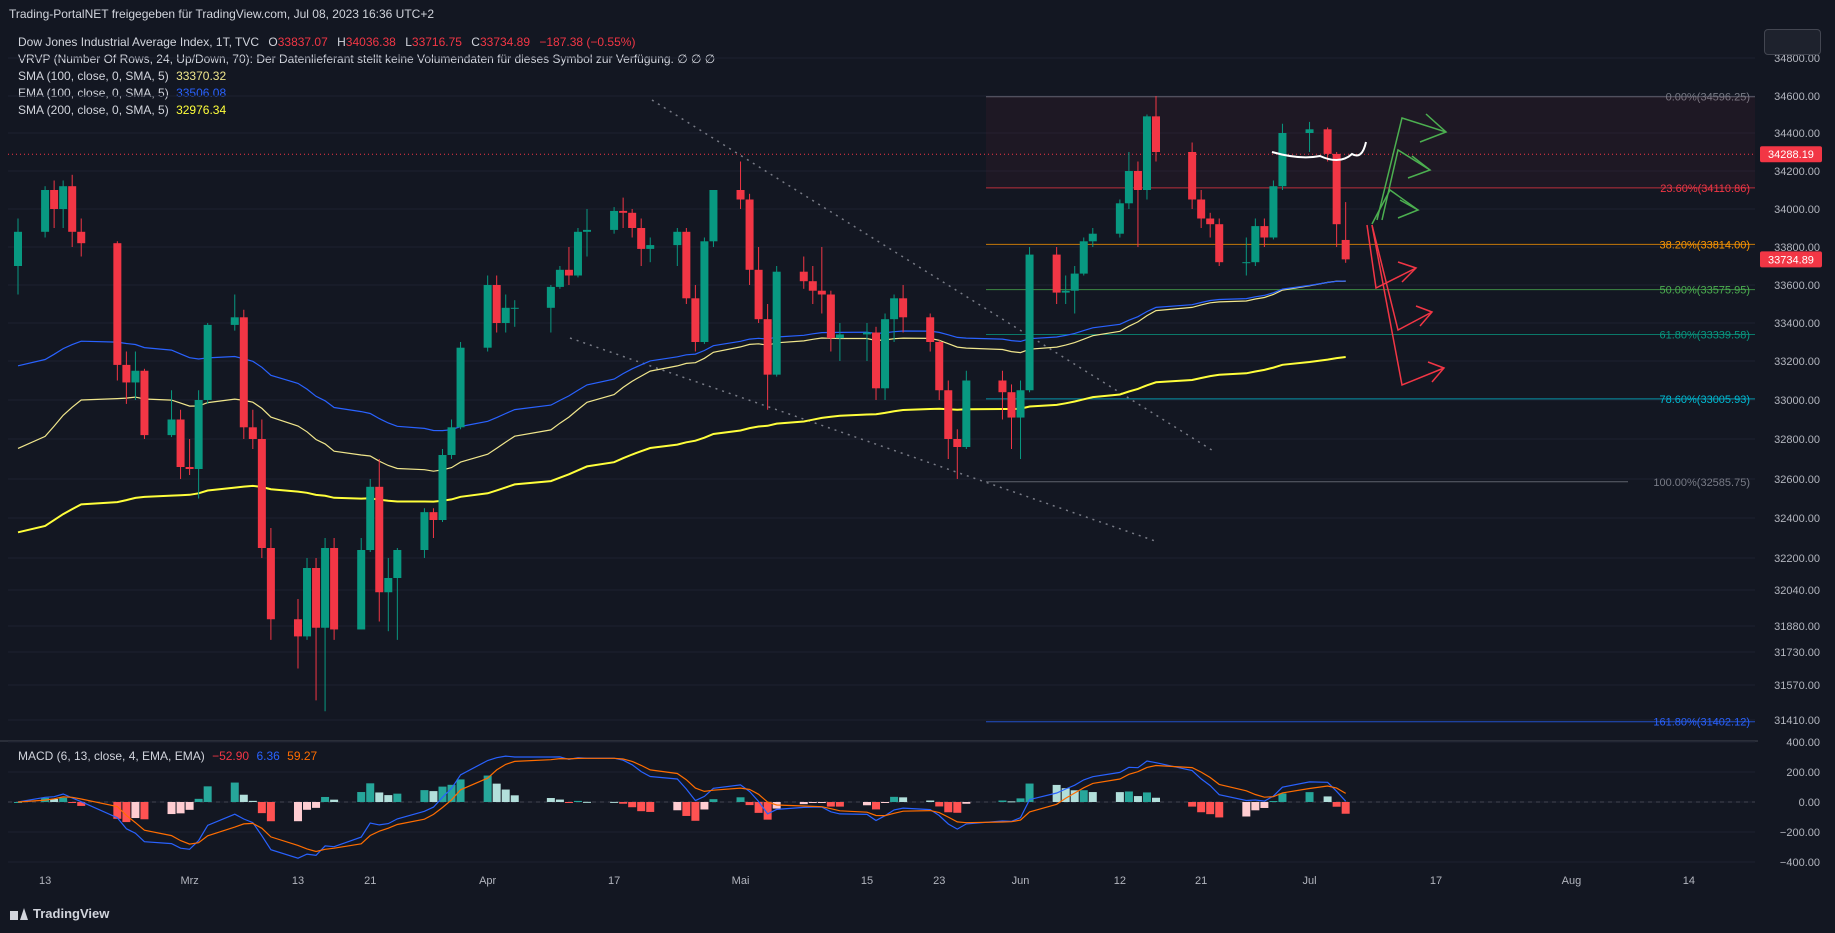 Image resolution: width=1835 pixels, height=933 pixels. Describe the element at coordinates (1803, 773) in the screenshot. I see `macd-tick-label: 200.00` at that location.